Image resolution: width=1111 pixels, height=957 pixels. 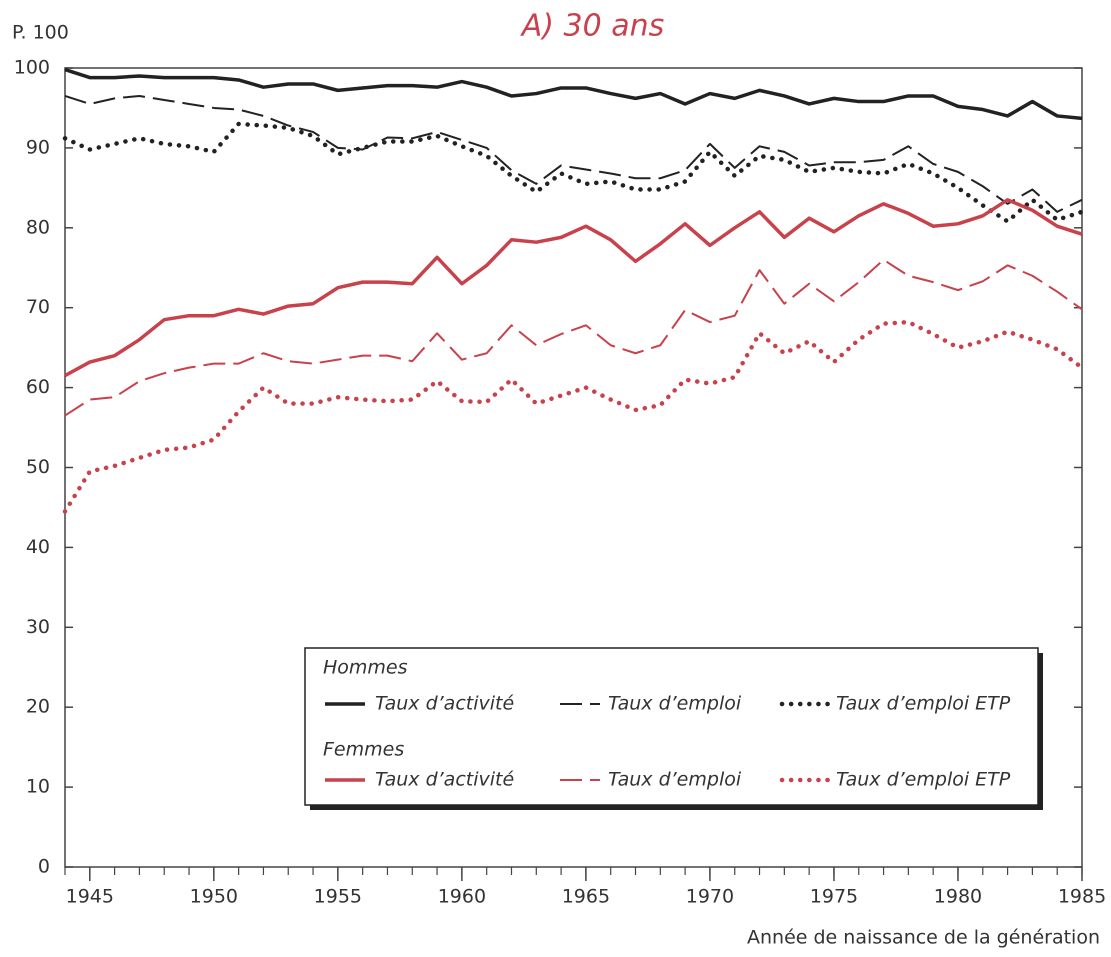 What do you see at coordinates (38, 707) in the screenshot?
I see `y-tick-label: 20` at bounding box center [38, 707].